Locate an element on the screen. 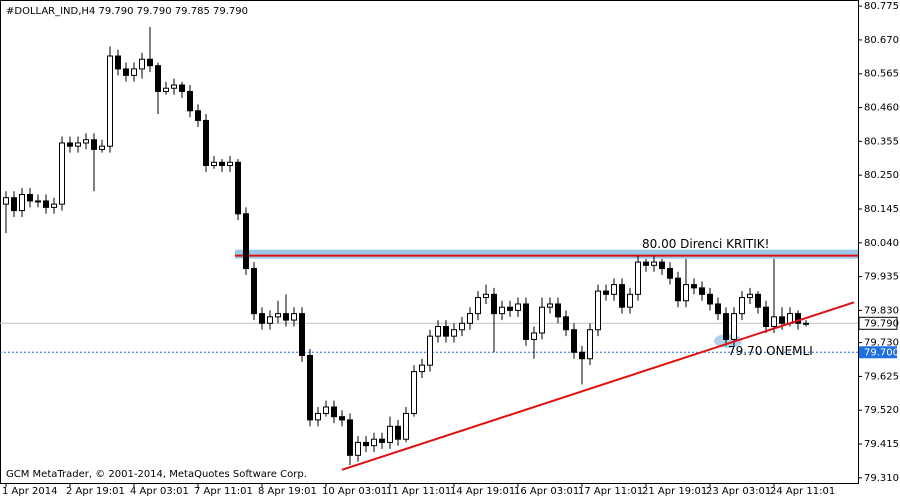 This screenshot has height=504, width=900. x-tick-label: 16 Apr 03:01 is located at coordinates (546, 491).